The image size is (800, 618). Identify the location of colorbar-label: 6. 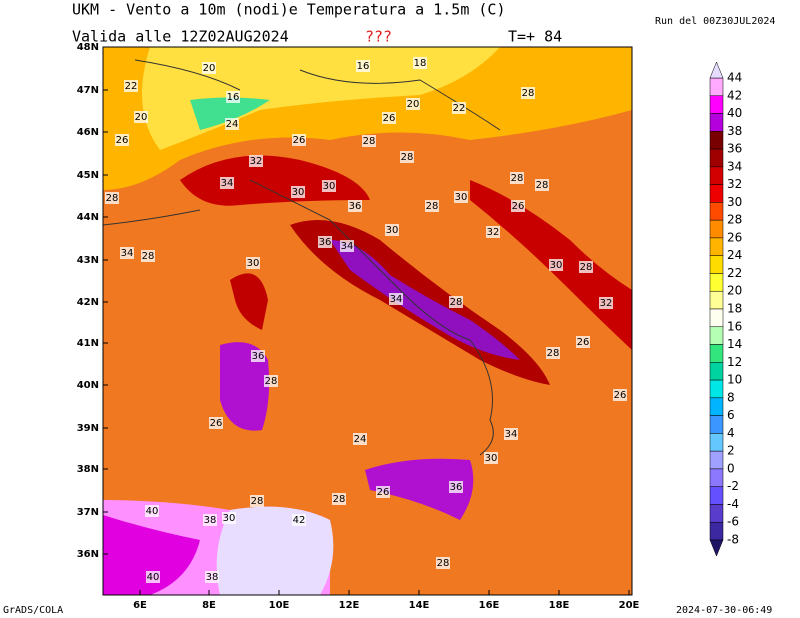
(731, 415).